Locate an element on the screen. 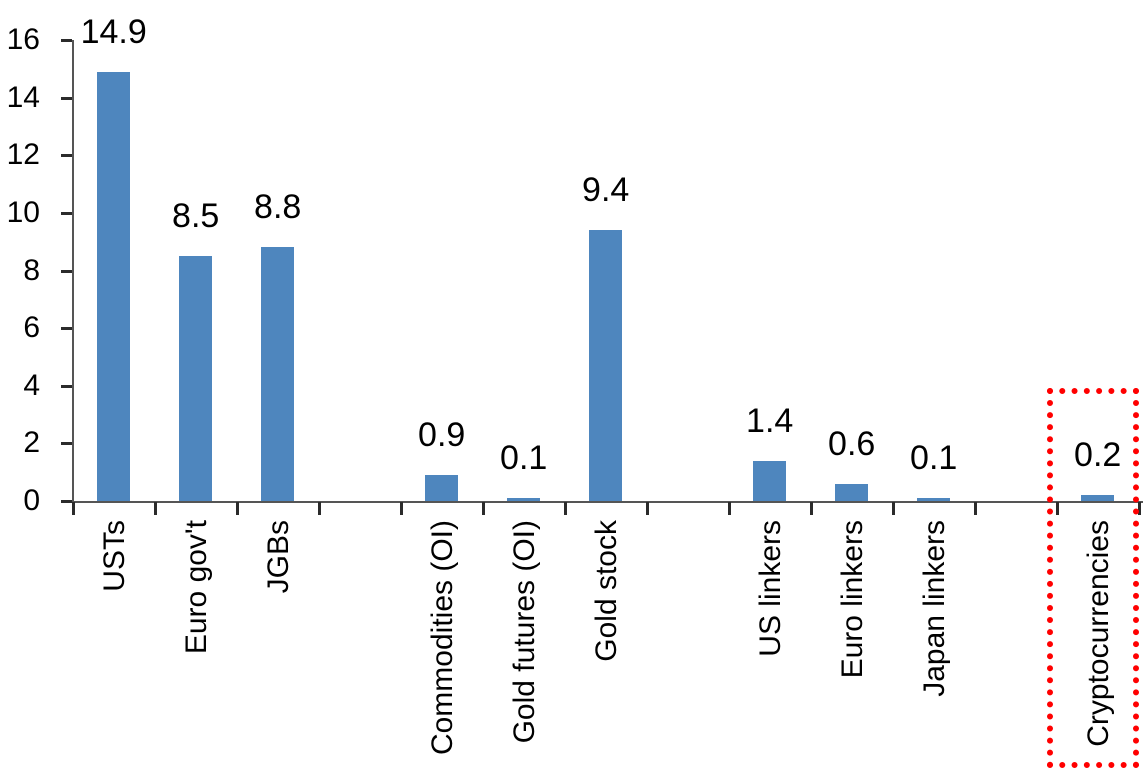  bar-value-label: 8.8 is located at coordinates (278, 207).